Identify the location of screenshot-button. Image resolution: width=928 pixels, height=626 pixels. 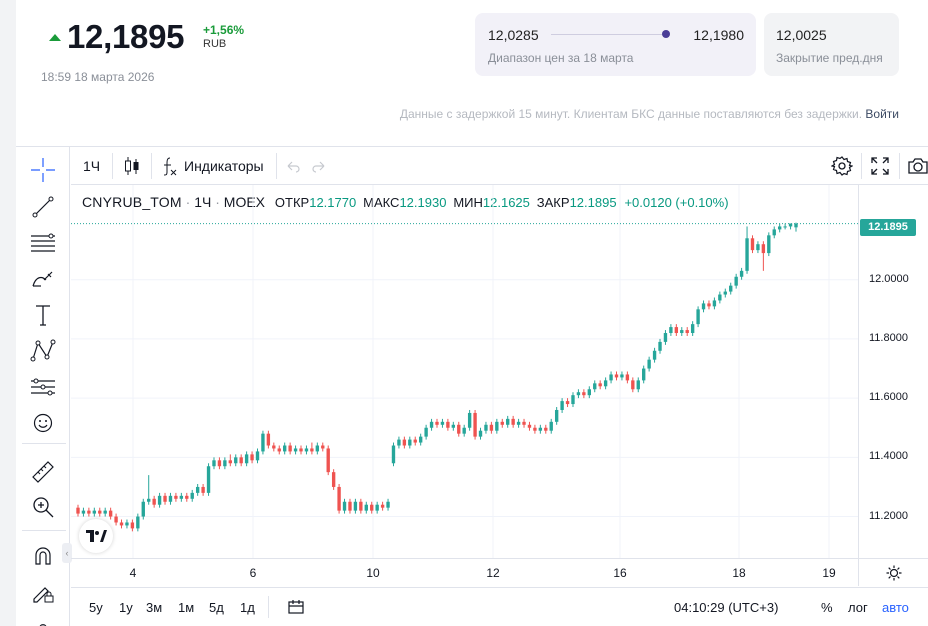
(917, 166).